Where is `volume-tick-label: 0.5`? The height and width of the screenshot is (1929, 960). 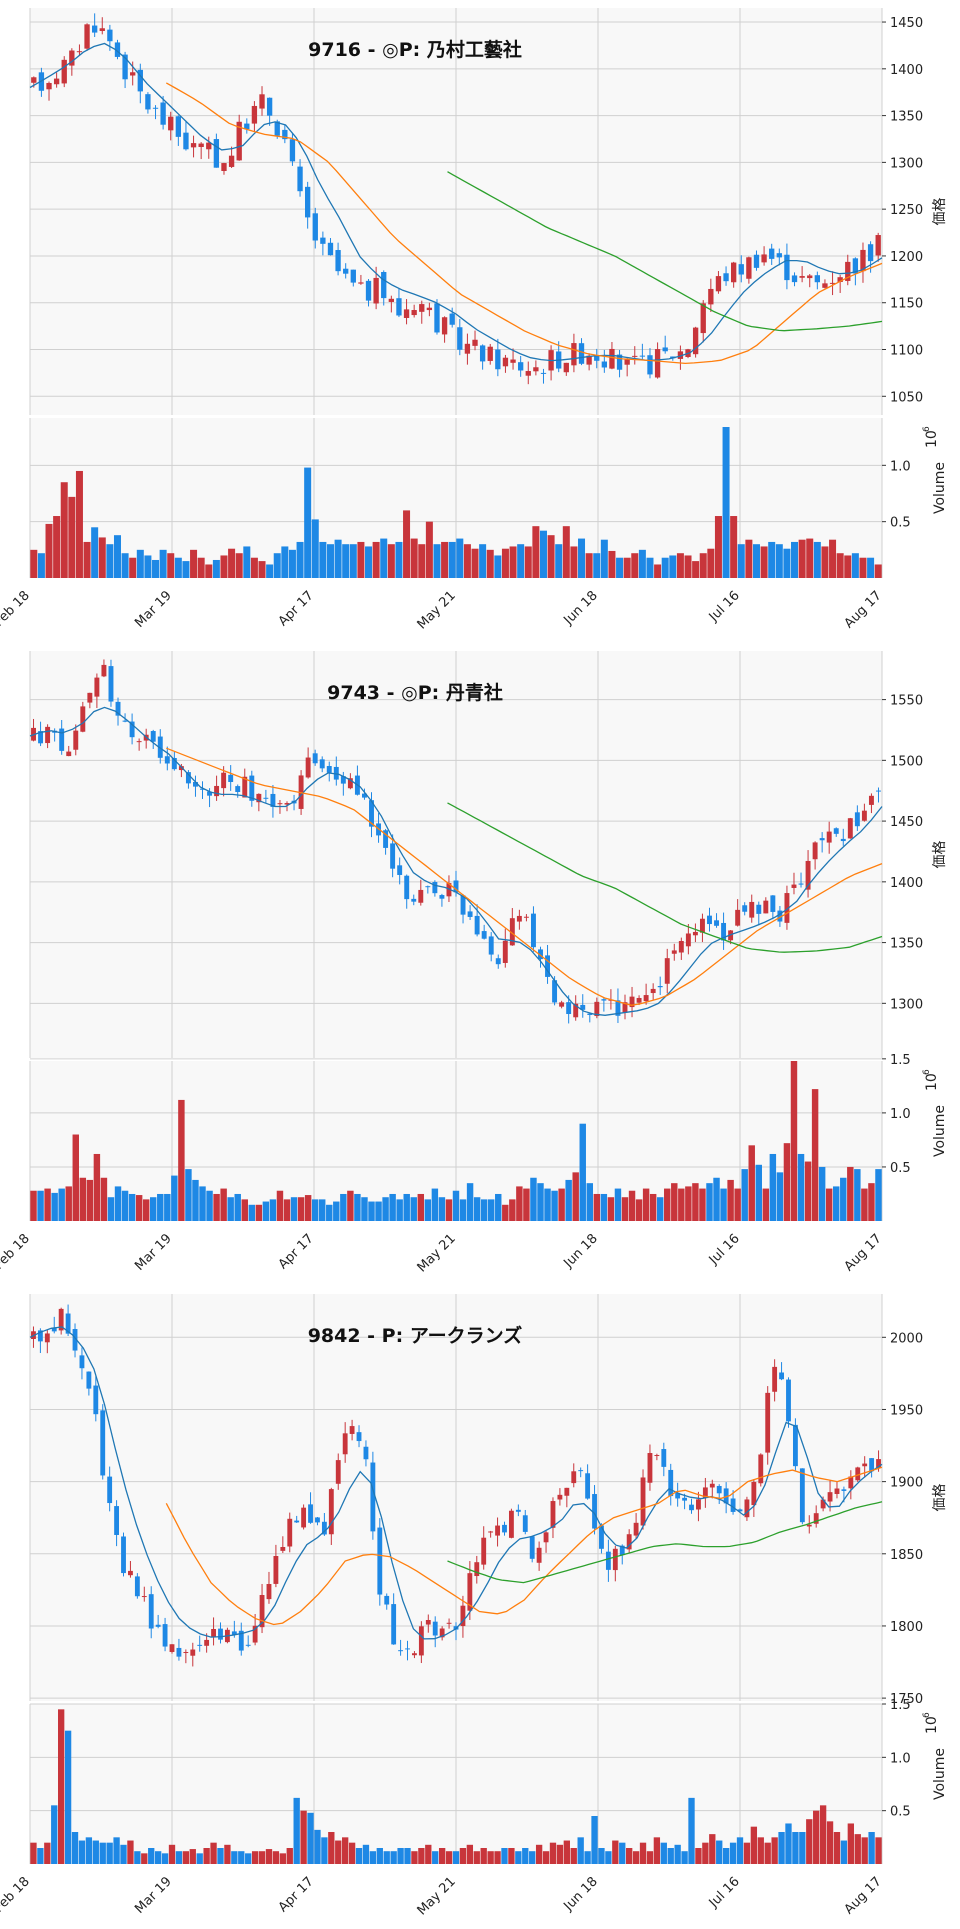 volume-tick-label: 0.5 is located at coordinates (900, 1812).